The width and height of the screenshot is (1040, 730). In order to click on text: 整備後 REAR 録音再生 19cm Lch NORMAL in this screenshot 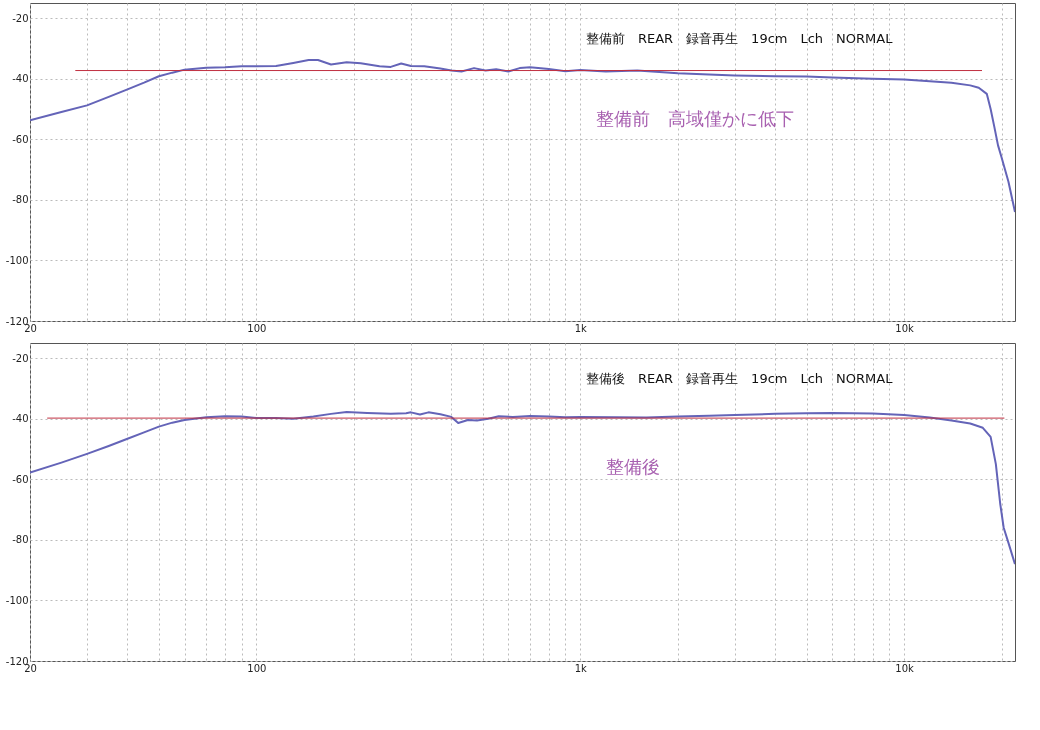, I will do `click(739, 378)`.